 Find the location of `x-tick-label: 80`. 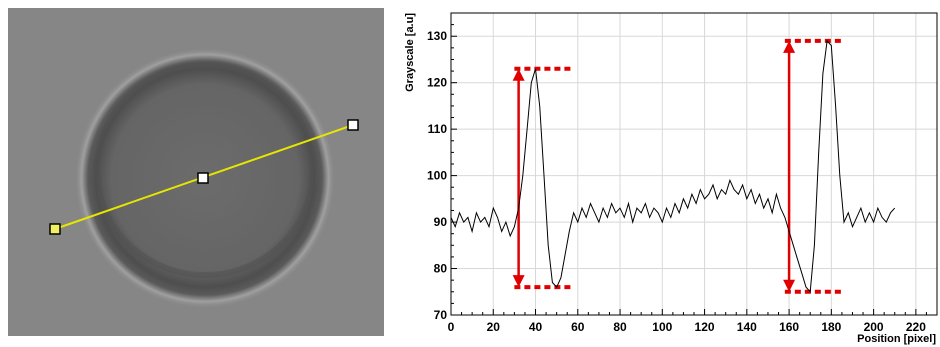

x-tick-label: 80 is located at coordinates (620, 327).